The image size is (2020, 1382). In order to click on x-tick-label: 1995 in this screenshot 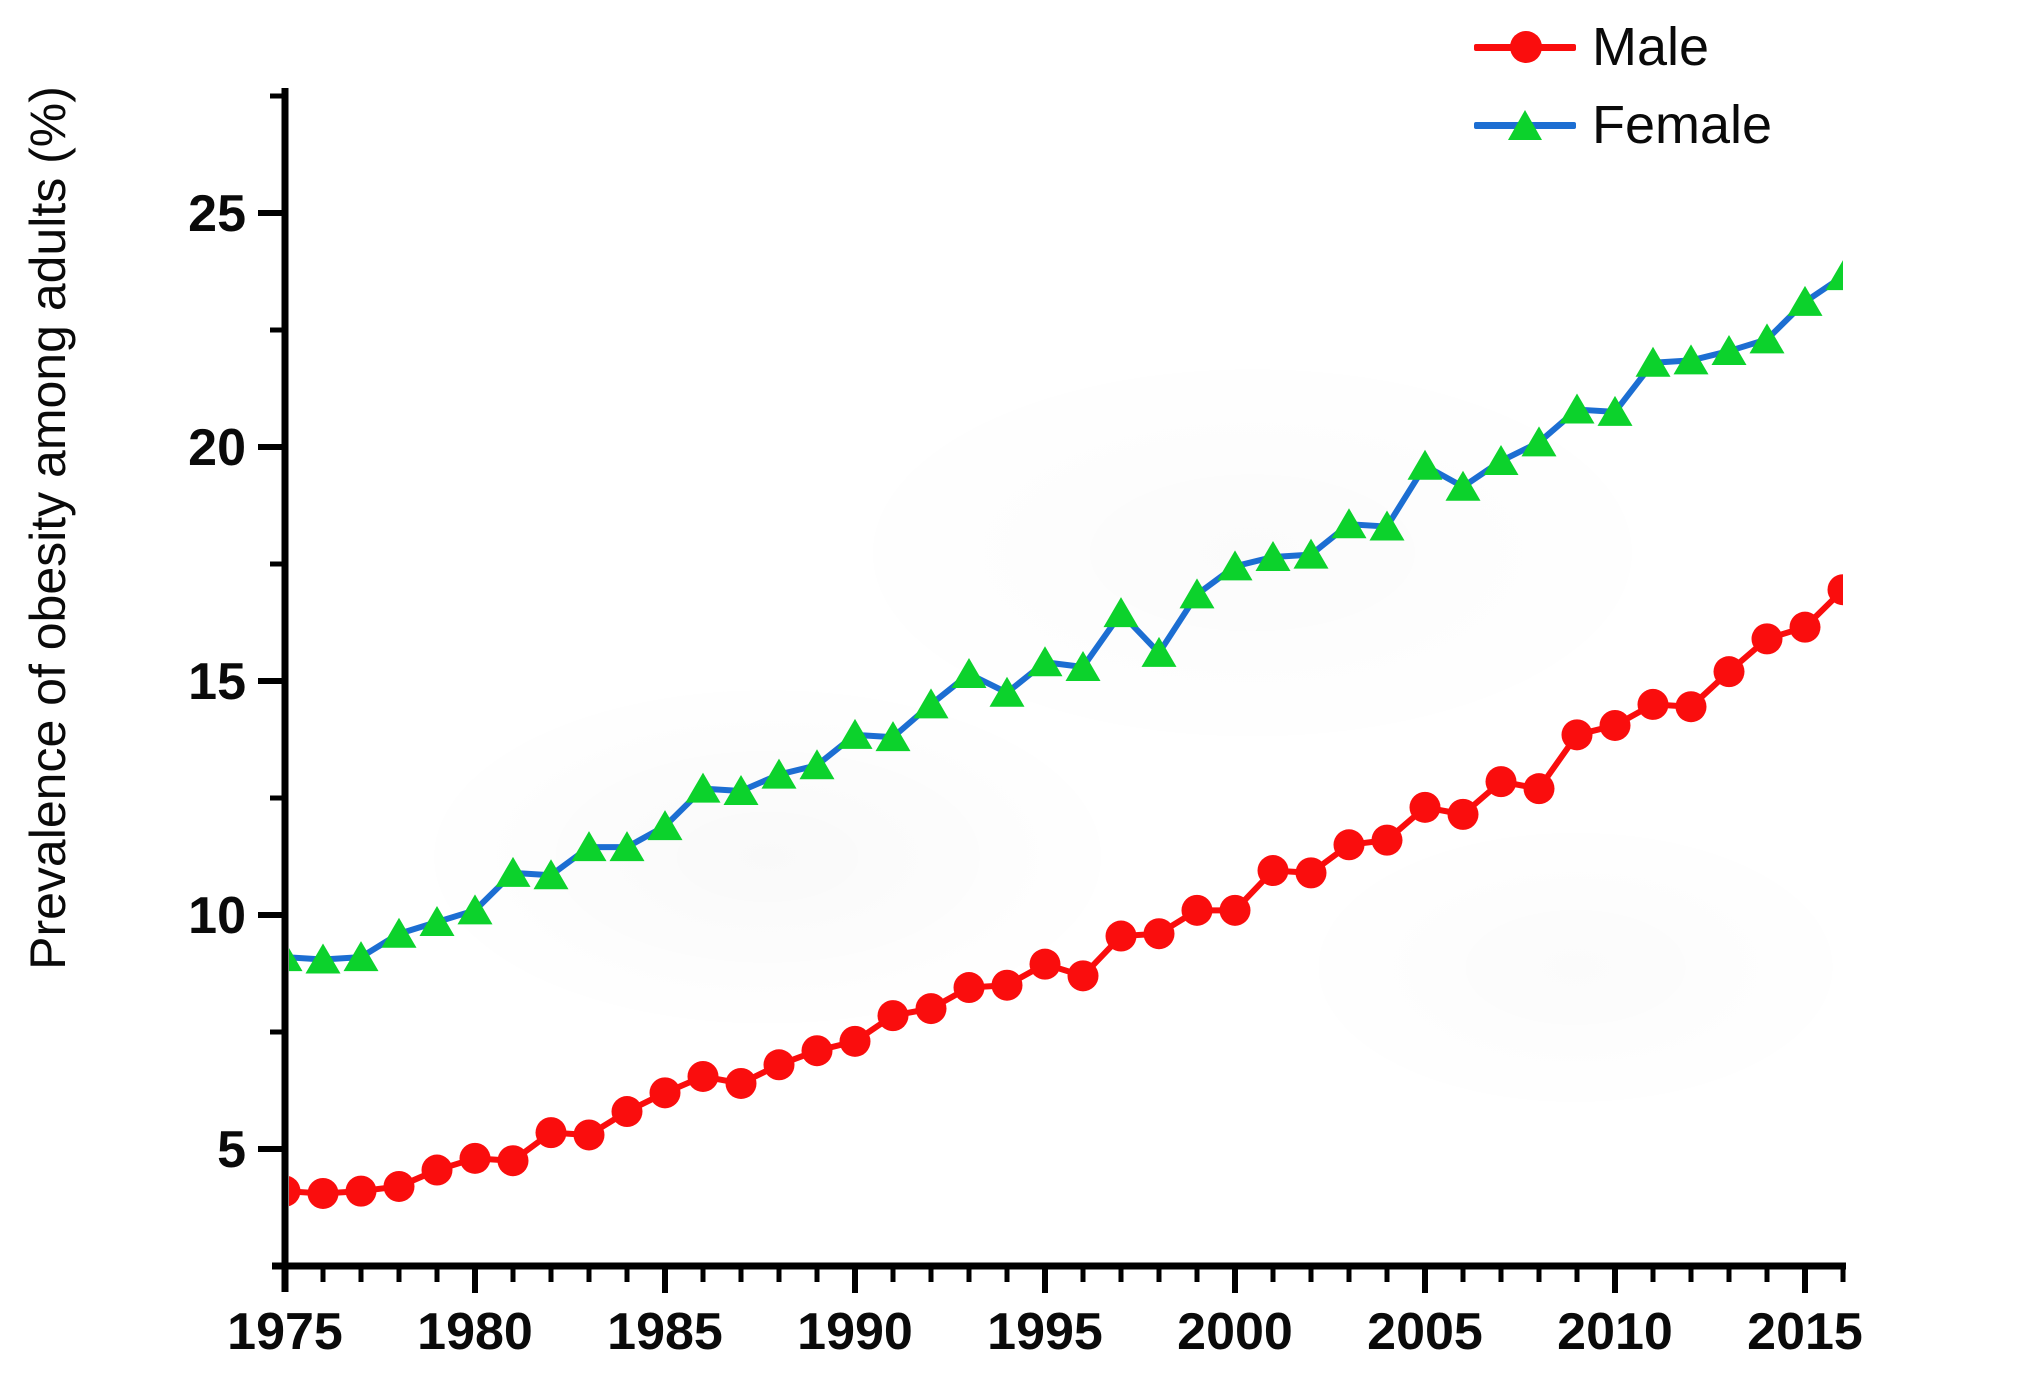, I will do `click(1045, 1332)`.